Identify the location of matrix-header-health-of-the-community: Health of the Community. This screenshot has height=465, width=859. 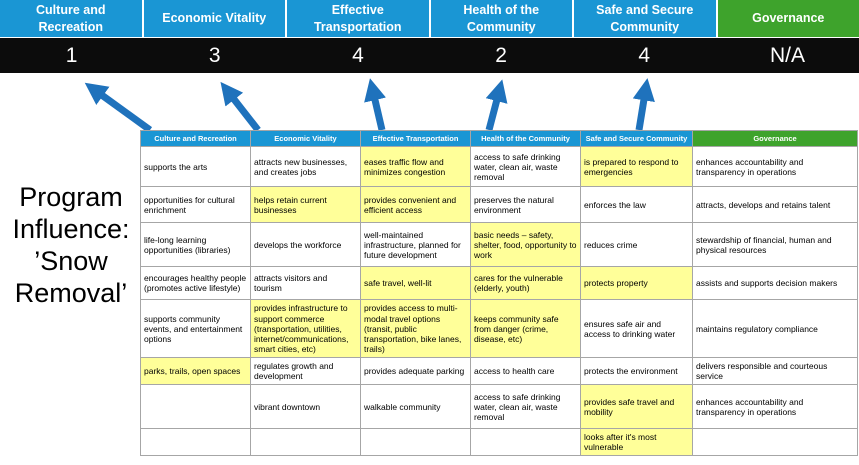
(525, 138).